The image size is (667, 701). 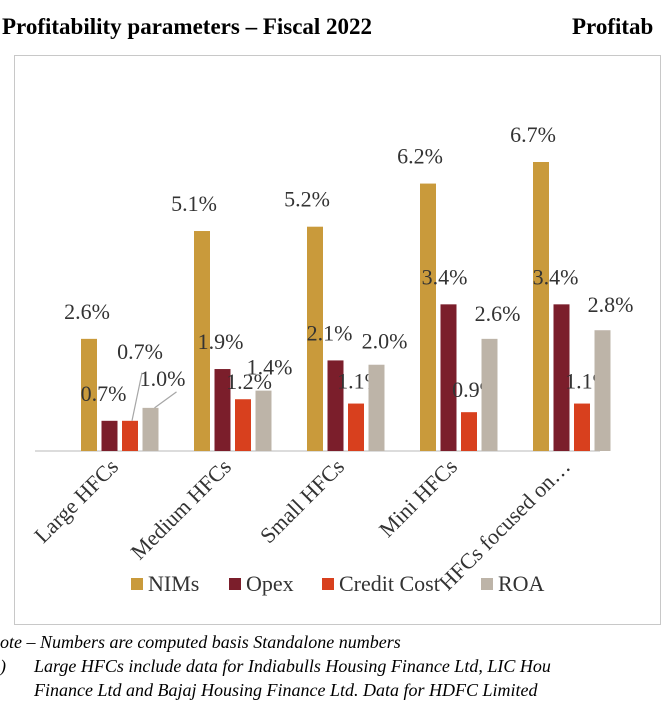 What do you see at coordinates (541, 306) in the screenshot?
I see `bar-nims-hfcs-focused-on` at bounding box center [541, 306].